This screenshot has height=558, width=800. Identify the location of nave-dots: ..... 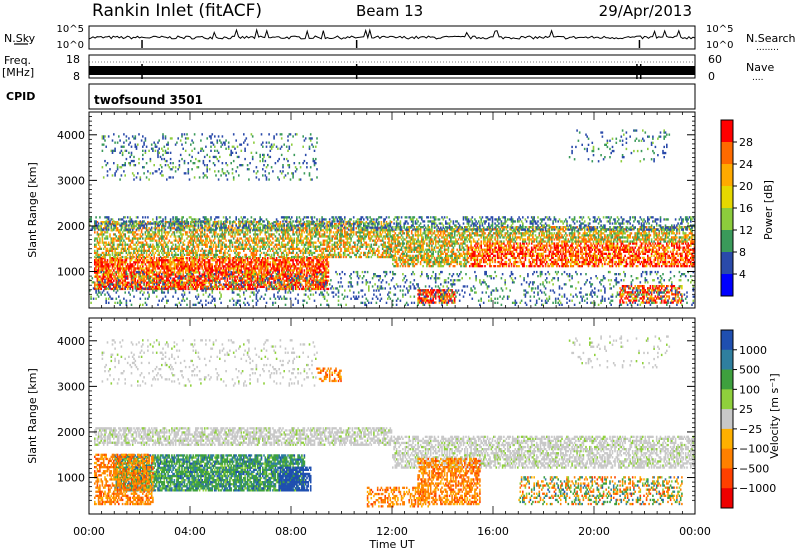
(757, 78).